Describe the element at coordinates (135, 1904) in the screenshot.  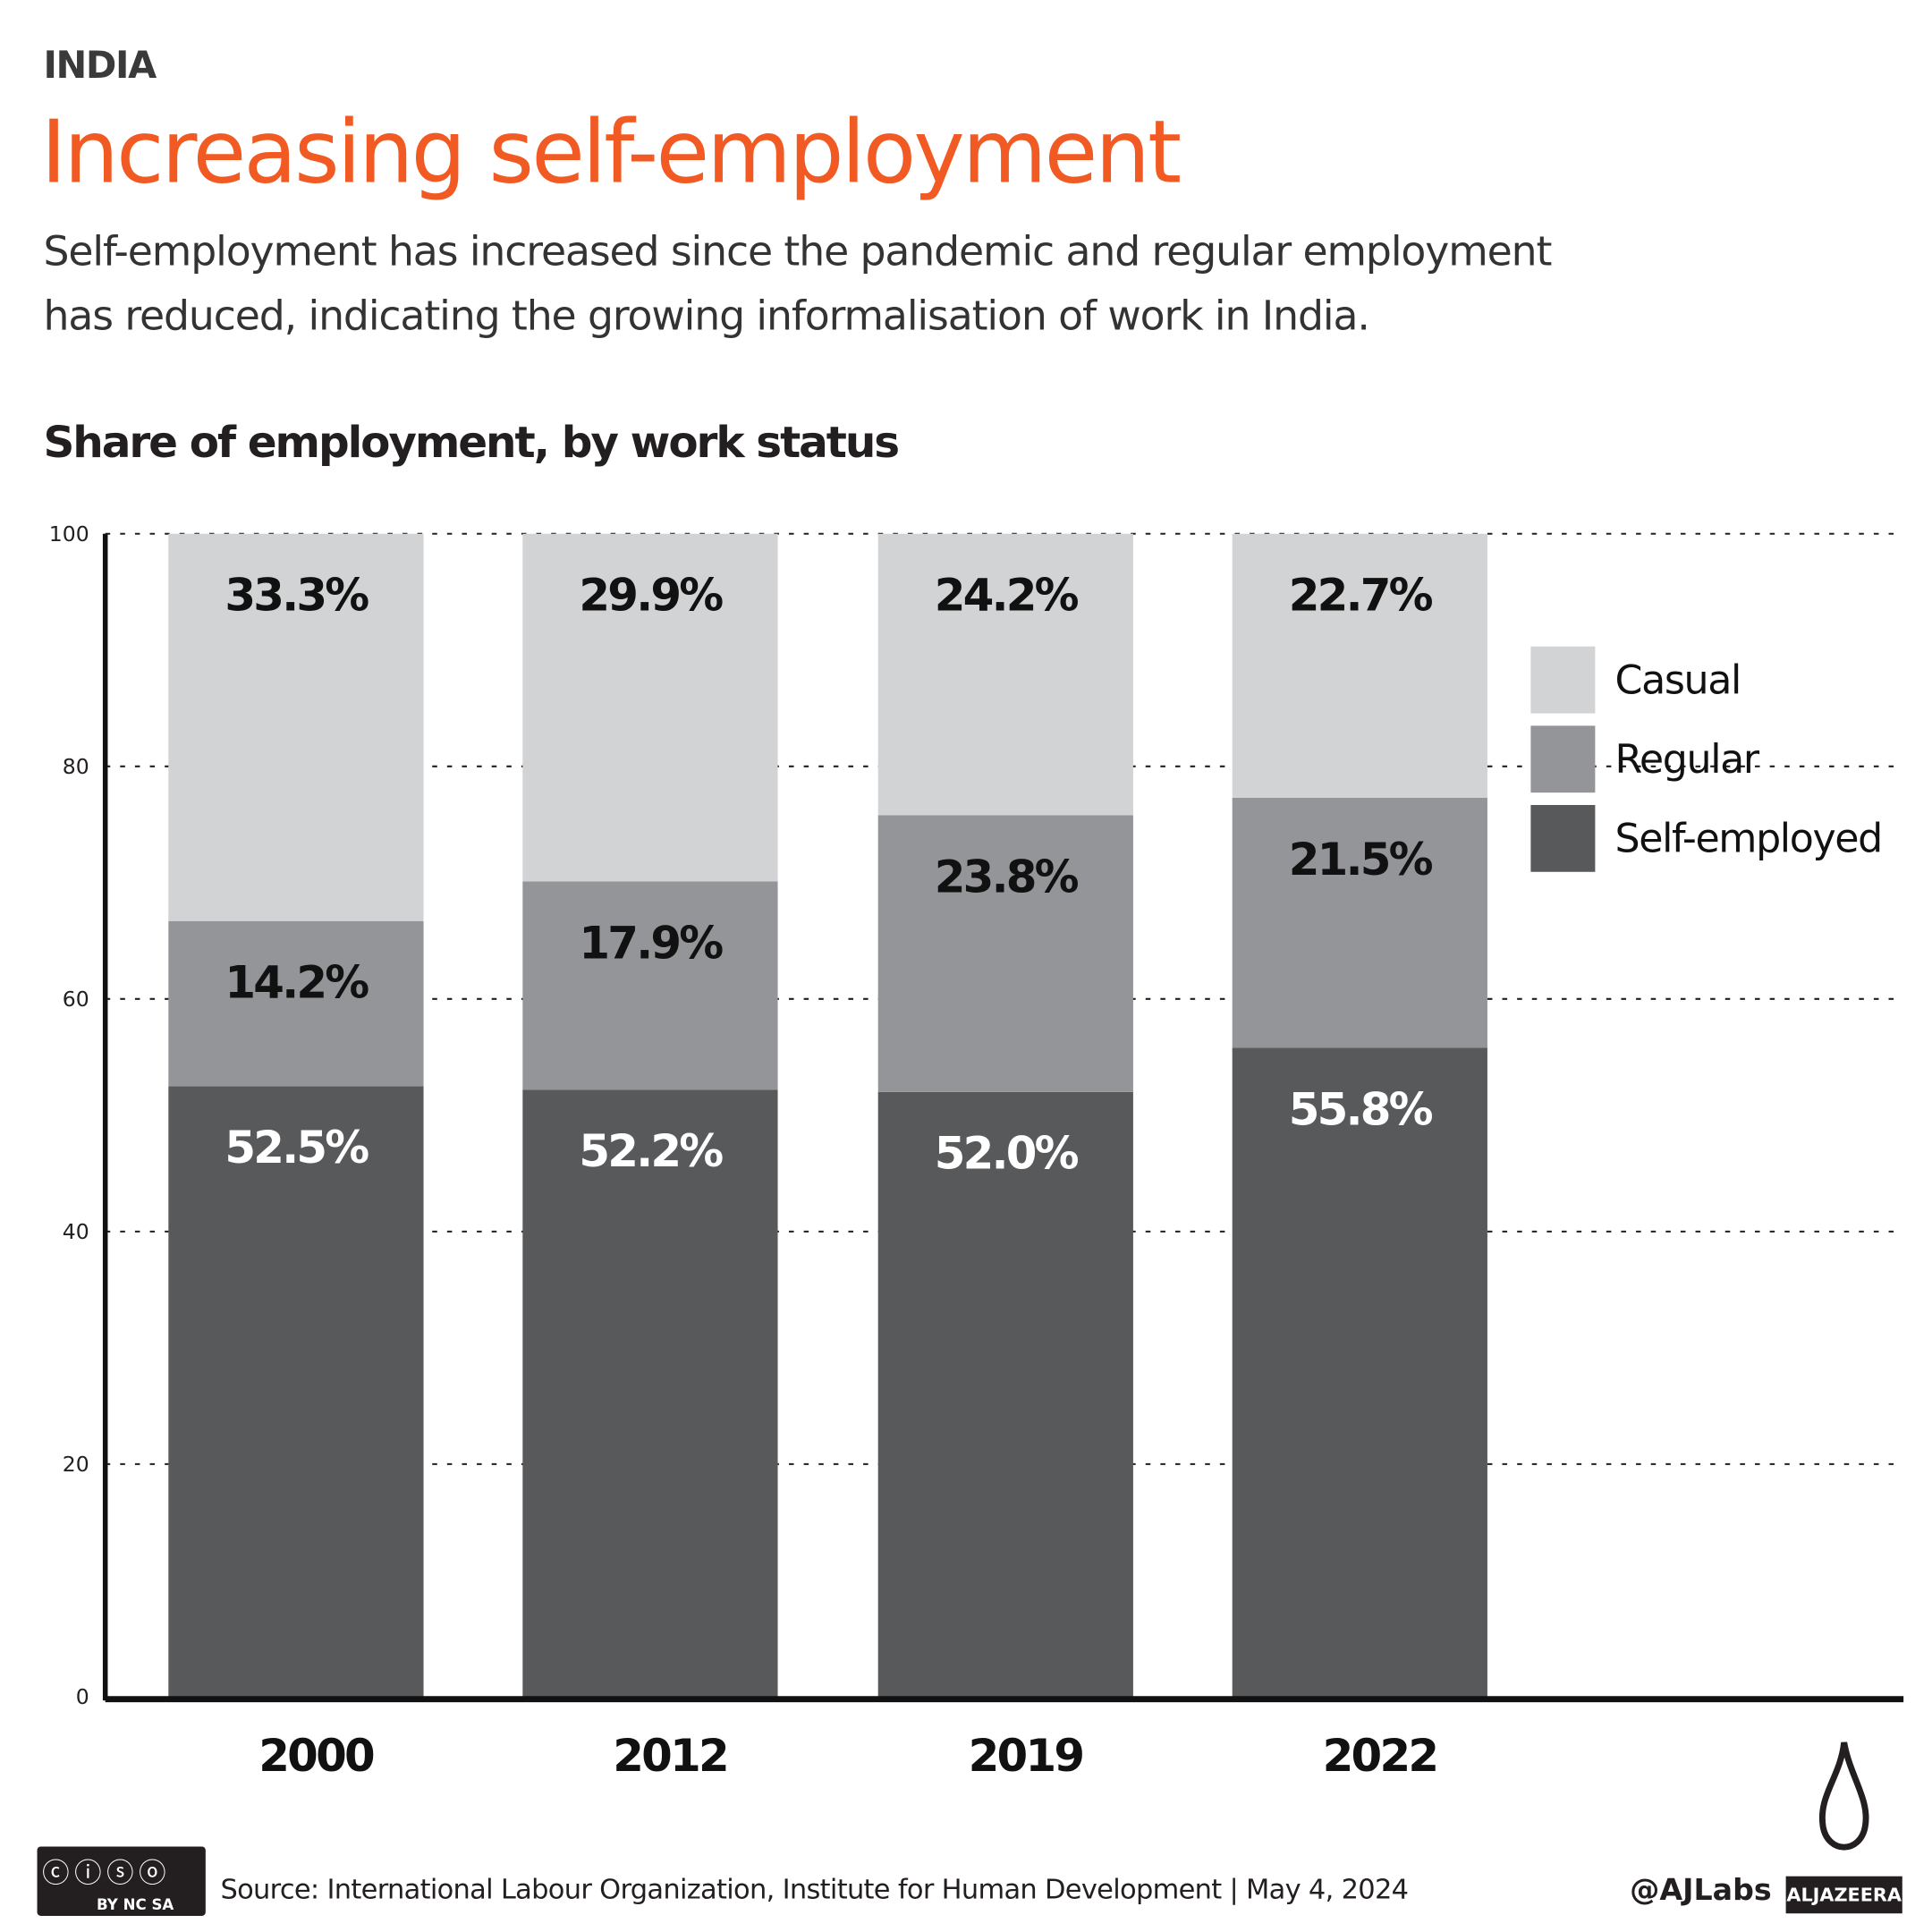
I see `license-text: BY NC SA` at that location.